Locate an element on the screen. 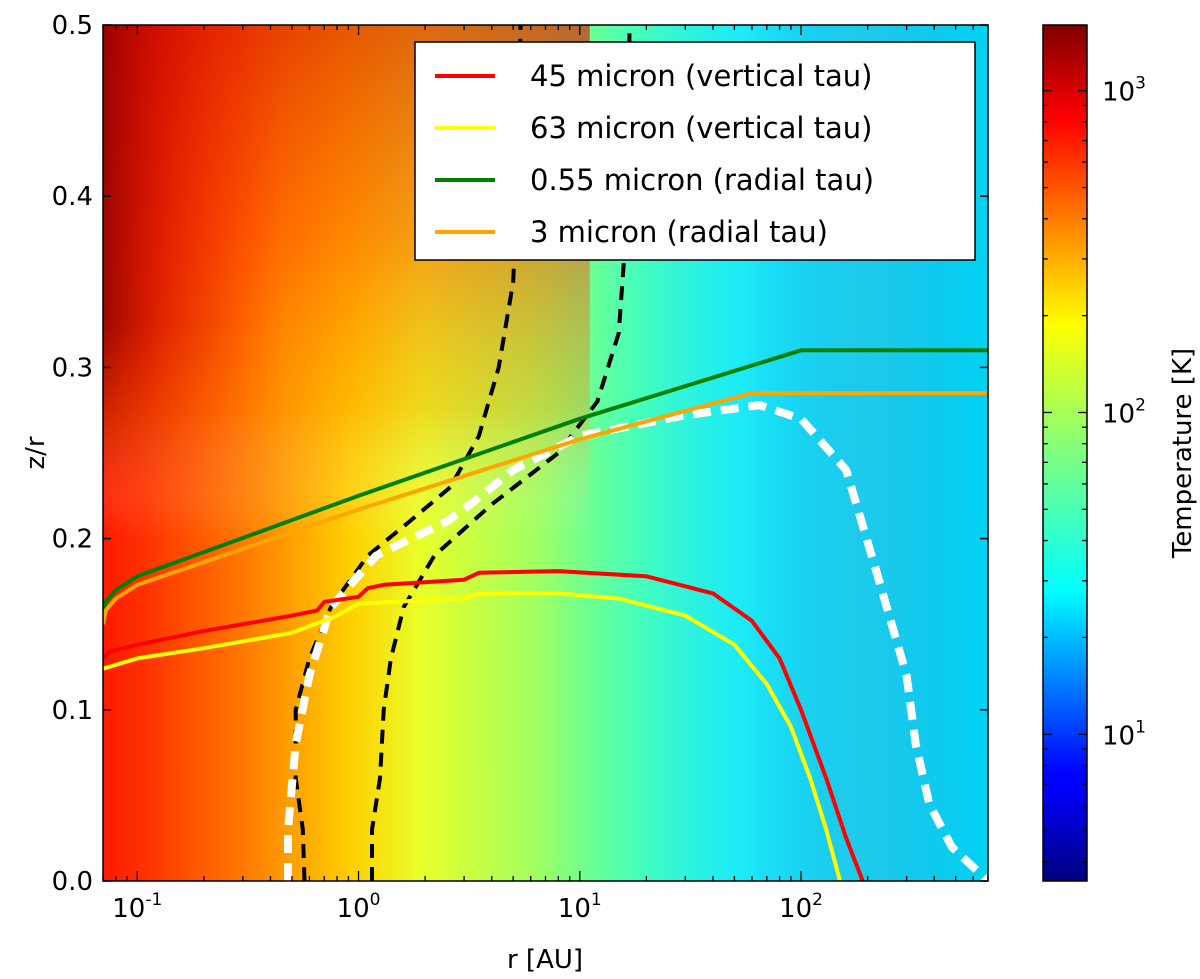 Image resolution: width=1200 pixels, height=979 pixels. x-tick-label: 10¹ is located at coordinates (580, 907).